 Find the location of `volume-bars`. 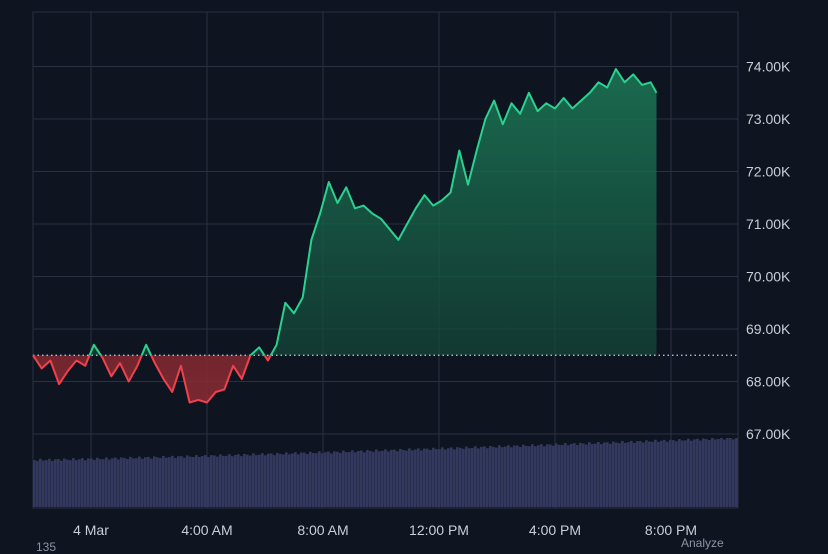

volume-bars is located at coordinates (385, 472).